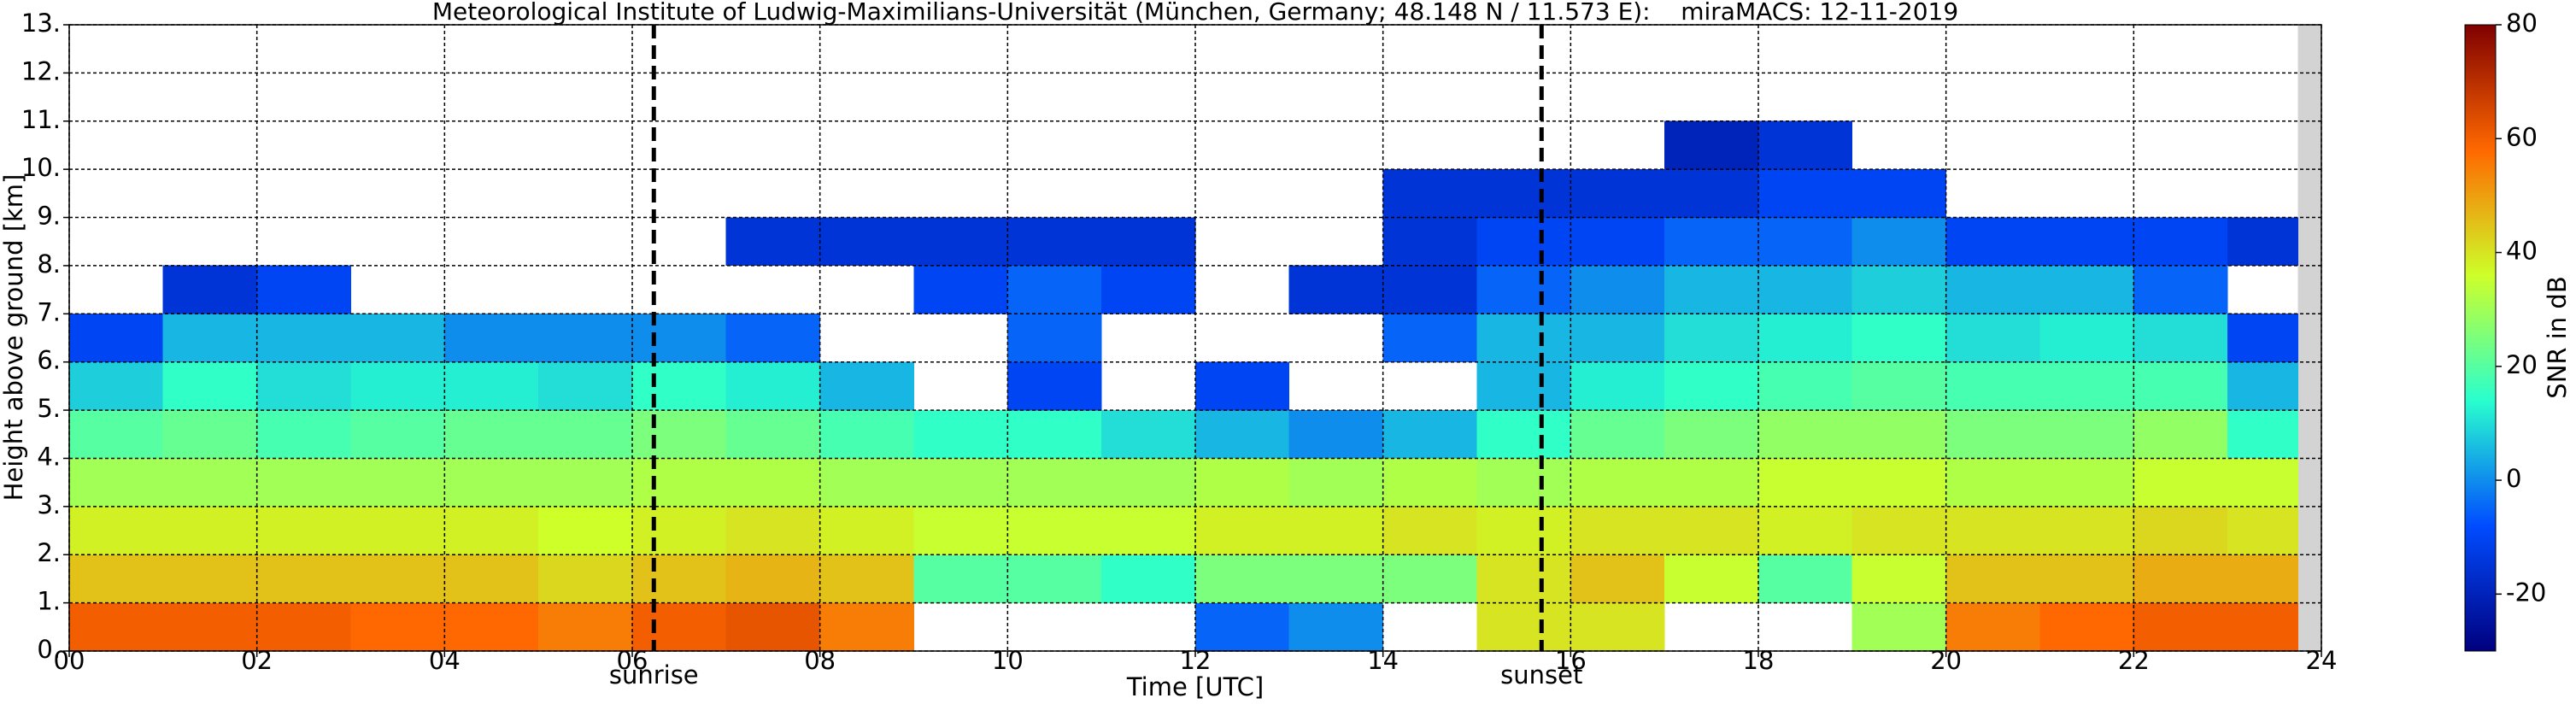 This screenshot has width=2576, height=704. Describe the element at coordinates (49, 264) in the screenshot. I see `y-tick-label: 8.` at that location.